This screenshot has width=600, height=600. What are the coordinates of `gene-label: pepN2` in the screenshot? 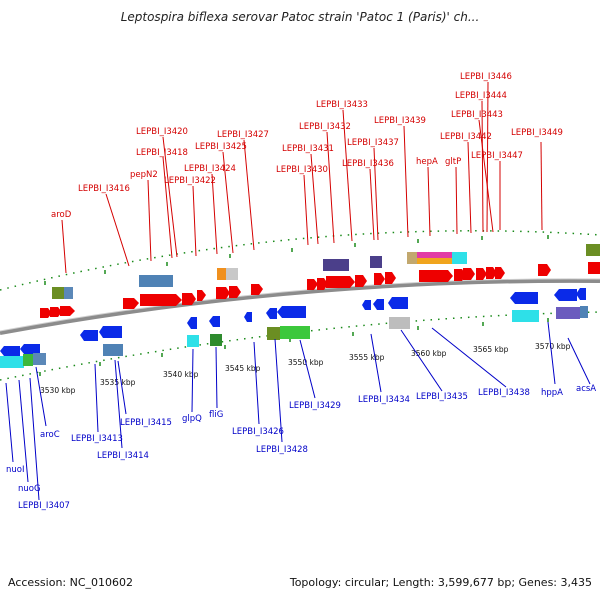 It's located at (144, 175).